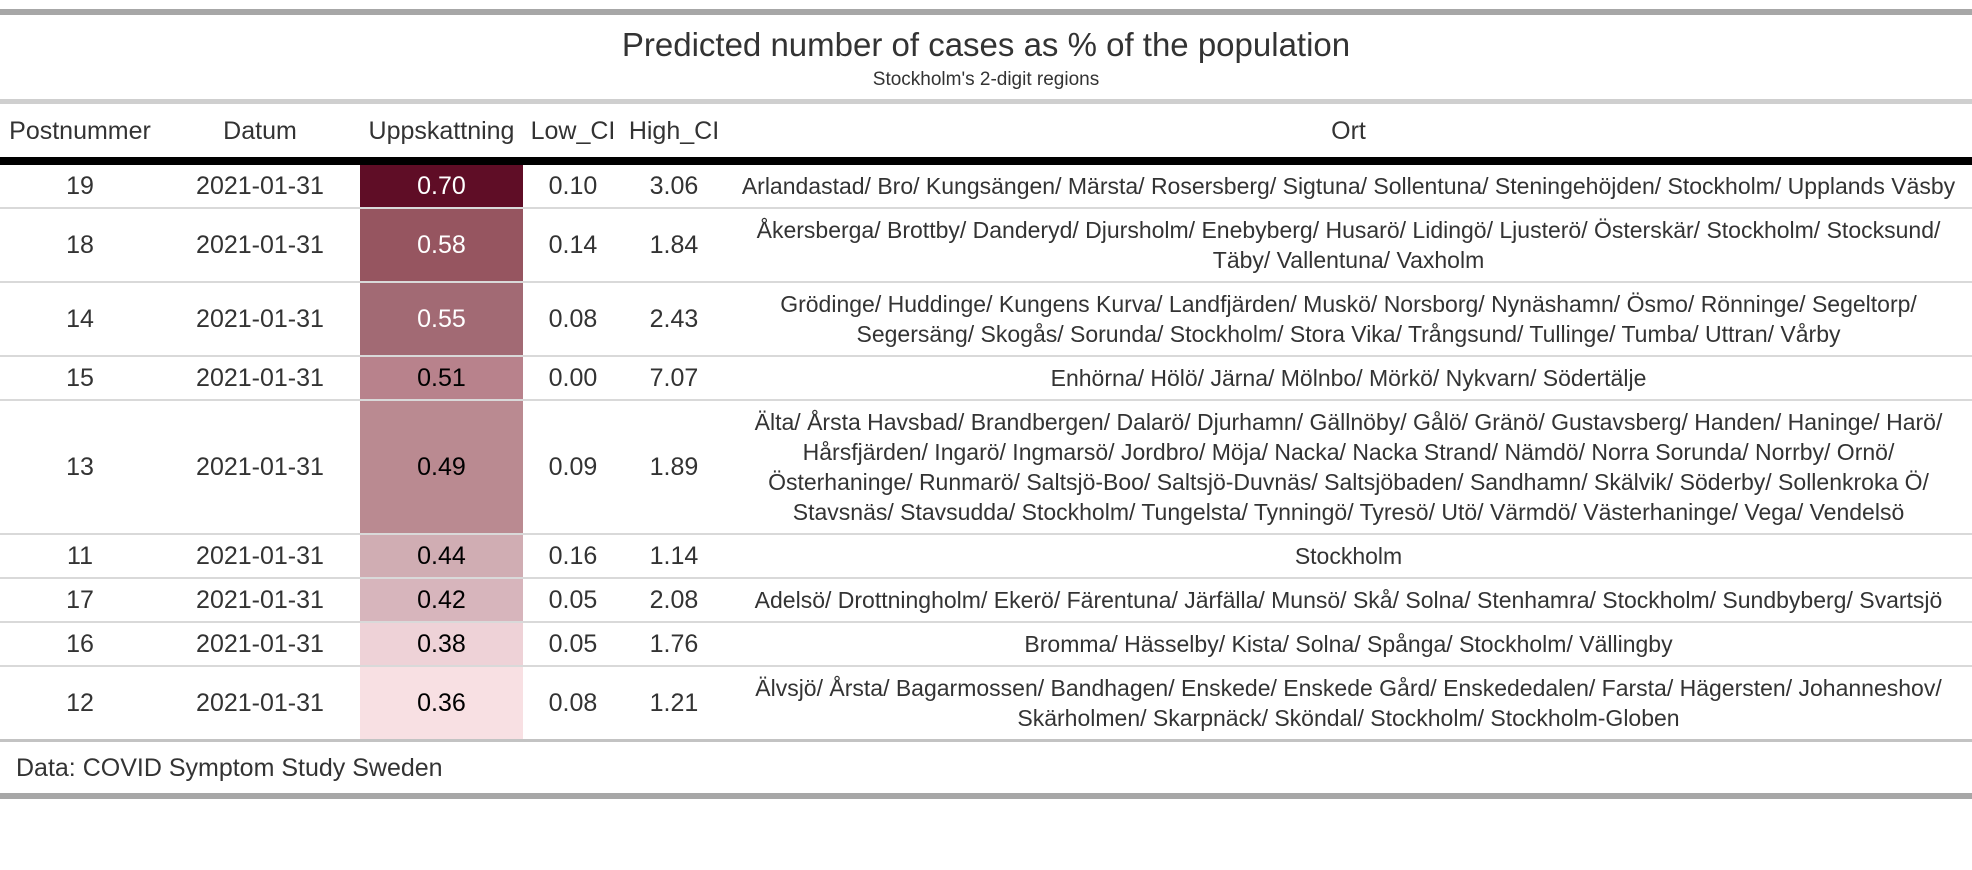 The image size is (1972, 870). I want to click on cell-low-ci: 0.10, so click(573, 185).